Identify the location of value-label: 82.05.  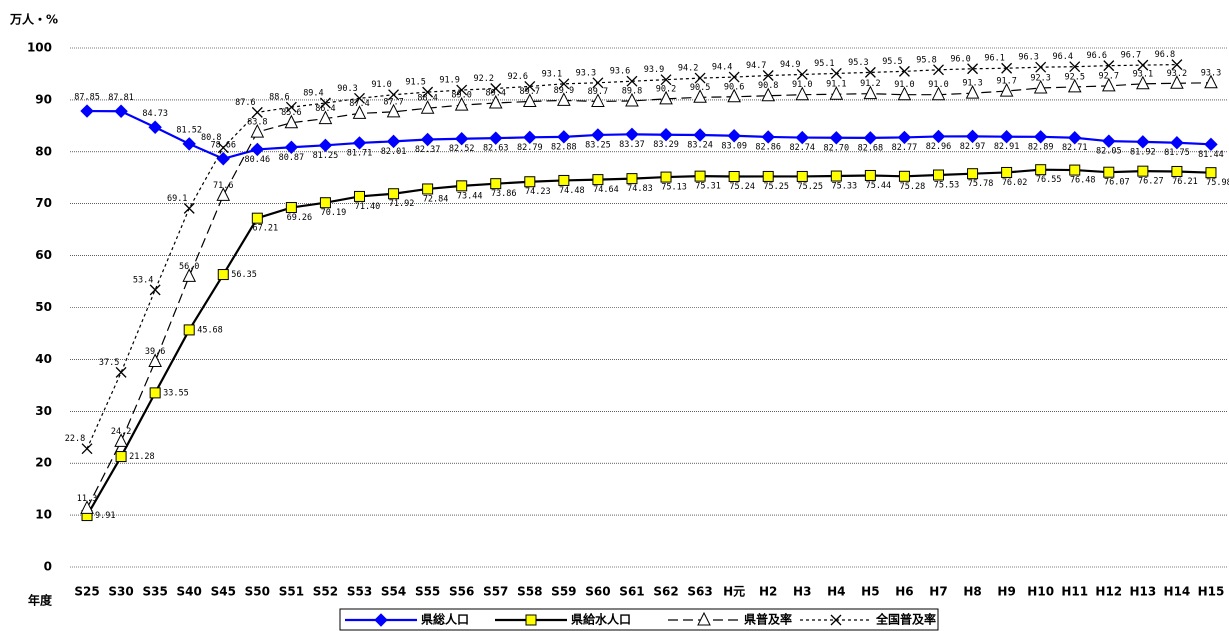
(1109, 152).